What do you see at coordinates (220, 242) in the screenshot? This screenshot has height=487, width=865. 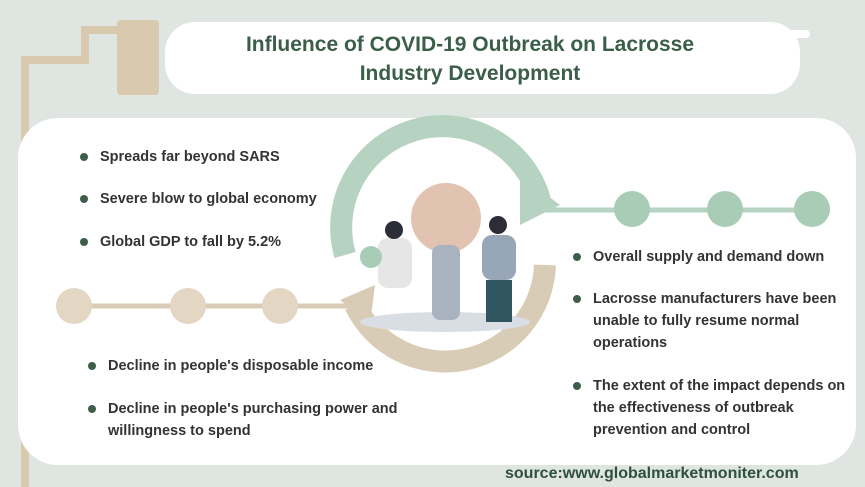 I see `bullet: Global GDP to fall by 5.2%` at bounding box center [220, 242].